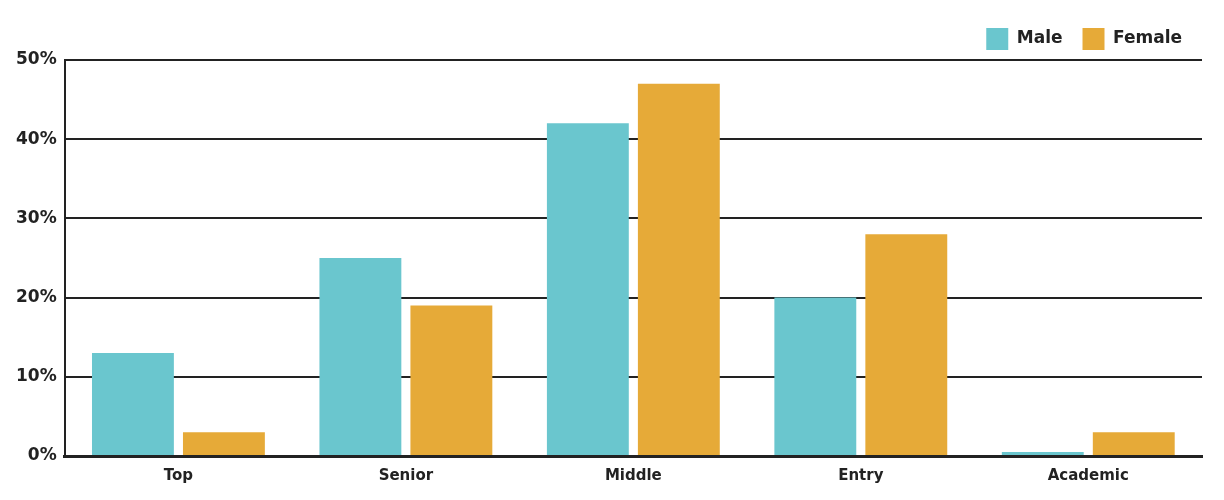 The width and height of the screenshot is (1224, 500). What do you see at coordinates (42, 454) in the screenshot?
I see `y-tick-label: 0%` at bounding box center [42, 454].